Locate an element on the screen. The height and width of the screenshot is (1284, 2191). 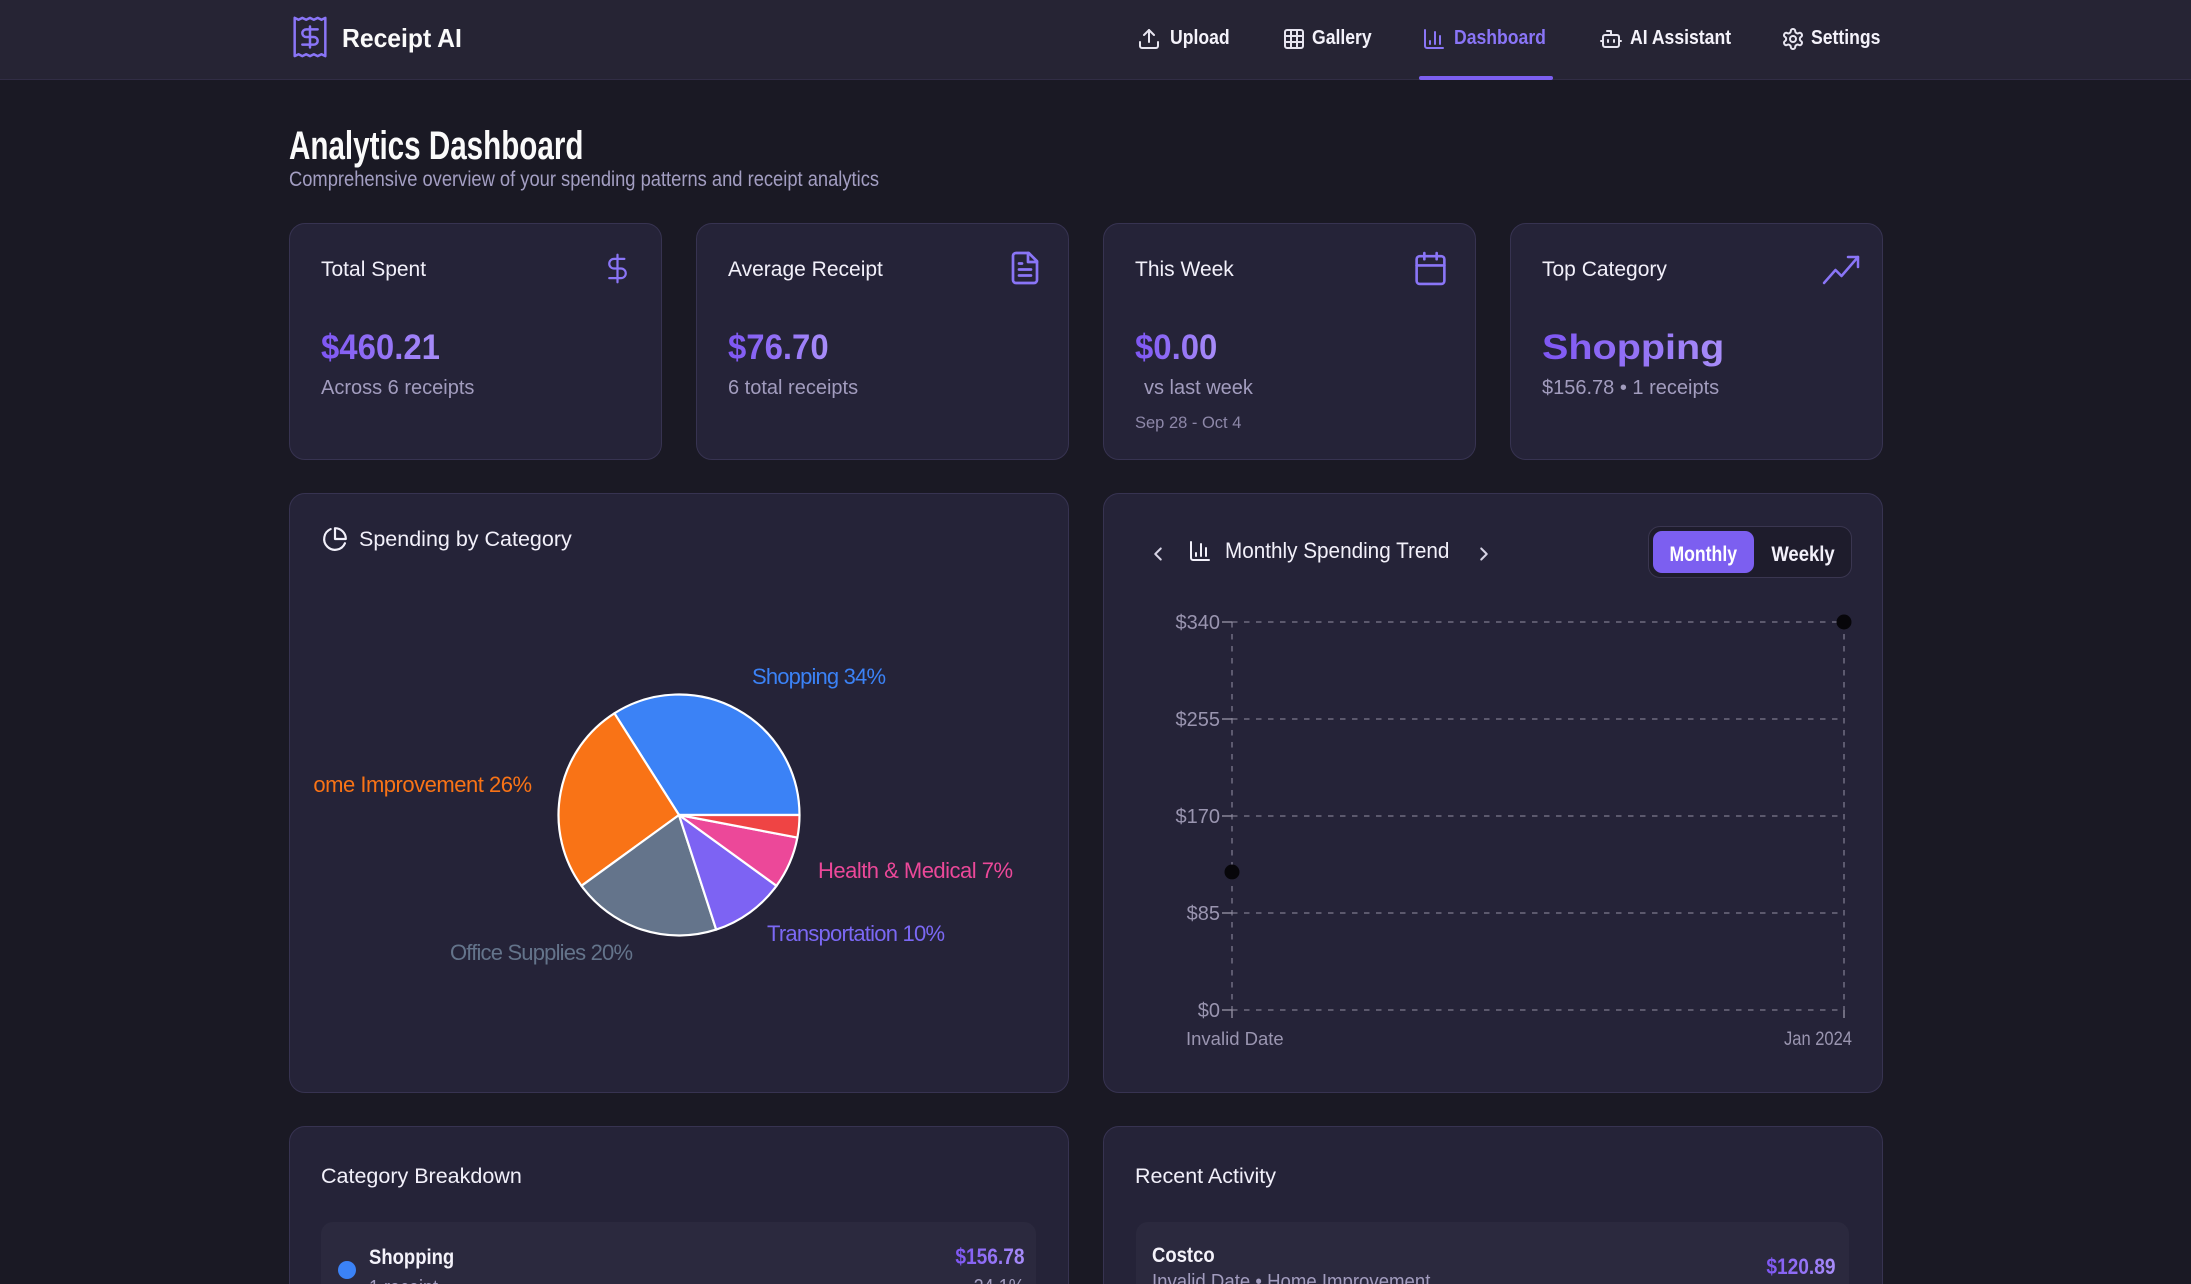
svg-text: Jan 2024 is located at coordinates (1818, 1039).